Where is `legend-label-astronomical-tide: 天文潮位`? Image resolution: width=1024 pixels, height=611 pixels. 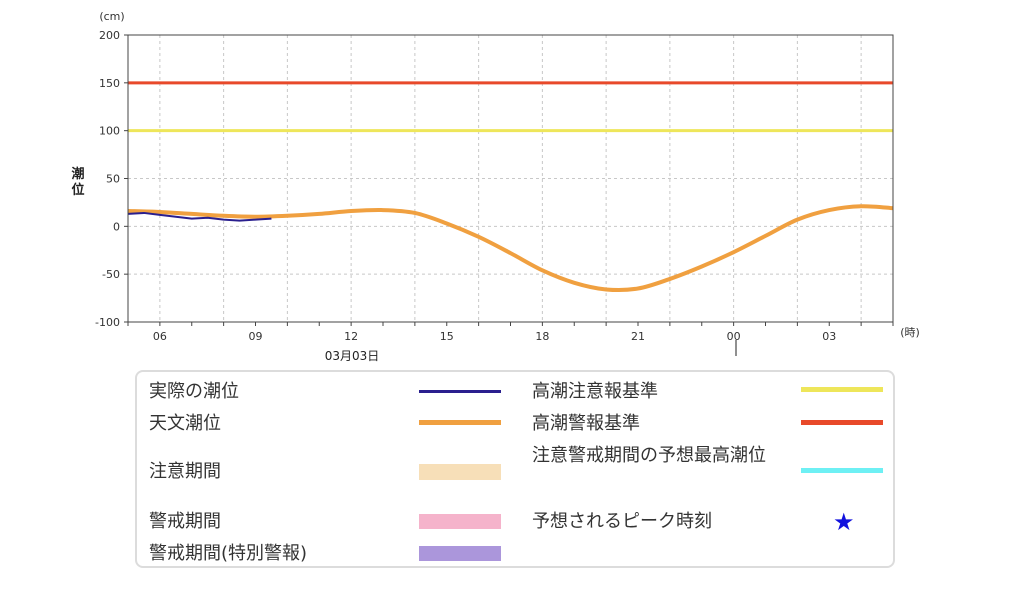 legend-label-astronomical-tide: 天文潮位 is located at coordinates (185, 423).